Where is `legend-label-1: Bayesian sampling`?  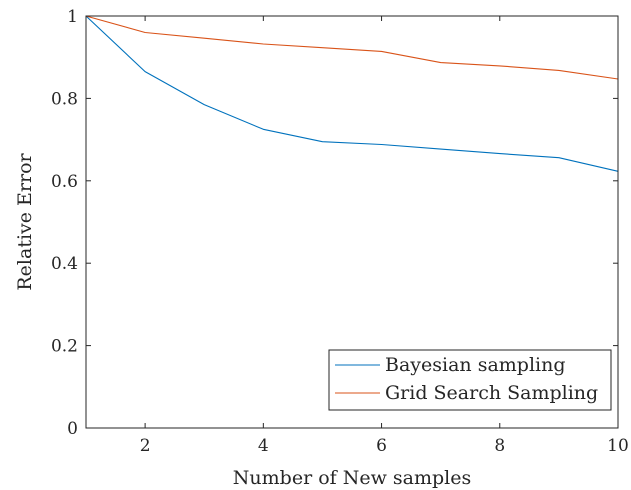
legend-label-1: Bayesian sampling is located at coordinates (475, 365).